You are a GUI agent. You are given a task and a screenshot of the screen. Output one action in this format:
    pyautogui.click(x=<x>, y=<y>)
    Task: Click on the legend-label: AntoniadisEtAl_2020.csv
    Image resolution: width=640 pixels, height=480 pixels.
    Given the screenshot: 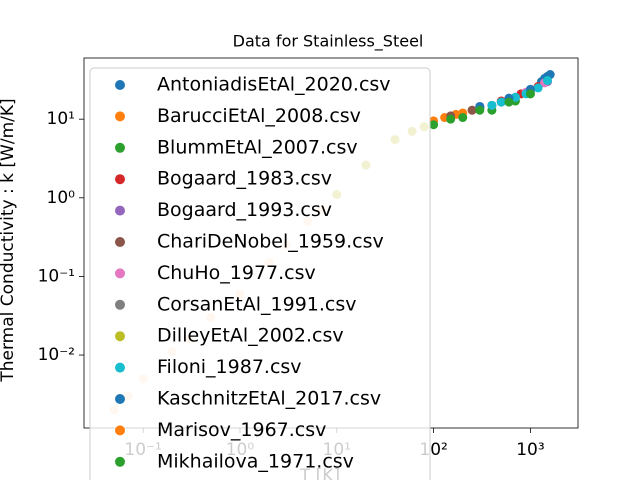 What is the action you would take?
    pyautogui.click(x=274, y=85)
    